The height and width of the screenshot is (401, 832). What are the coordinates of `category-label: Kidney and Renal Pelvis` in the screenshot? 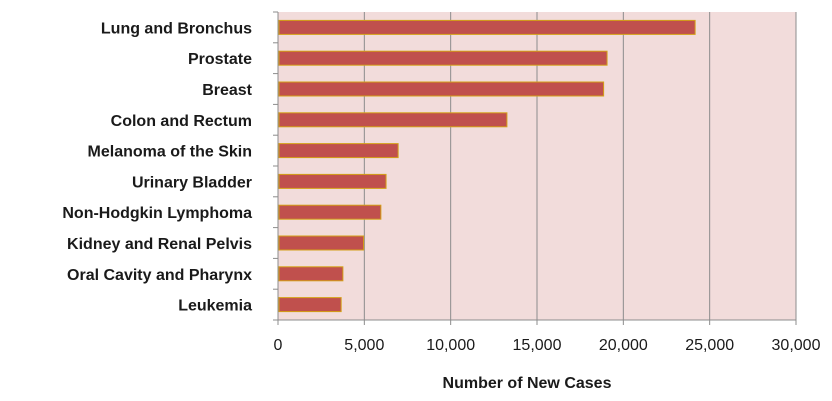 It's located at (159, 244).